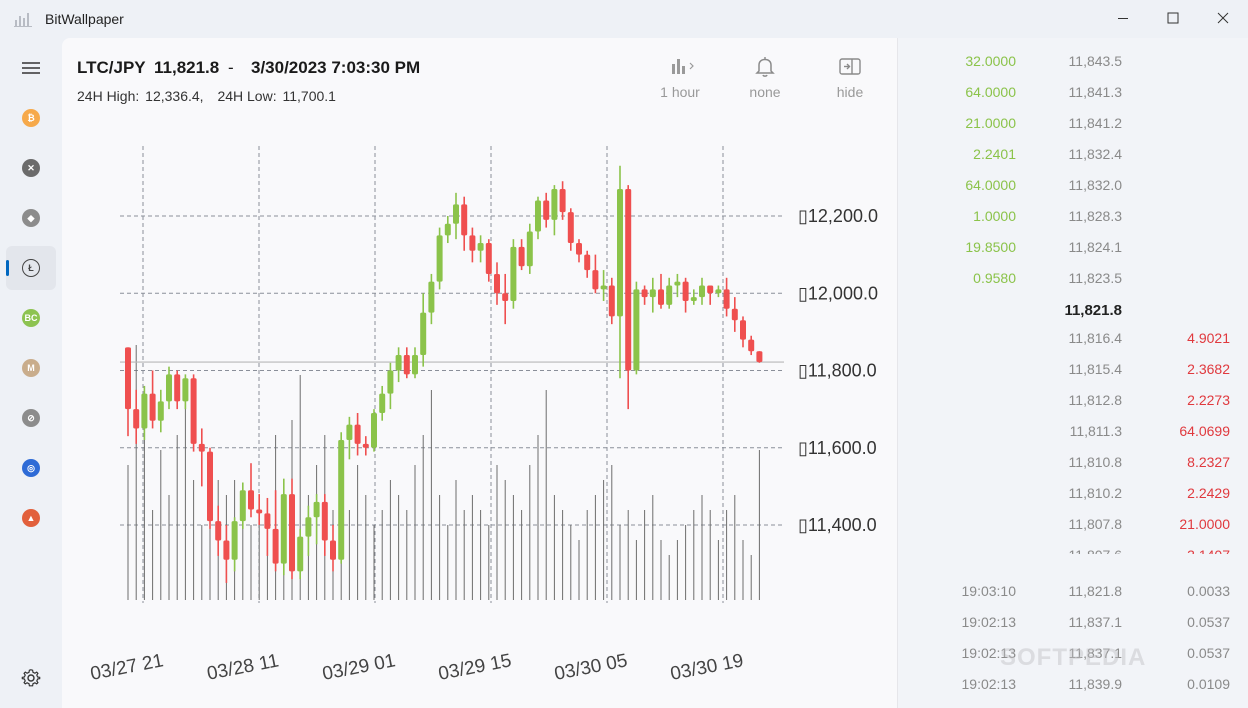  I want to click on sidebar-item-qtum: ◎, so click(31, 468).